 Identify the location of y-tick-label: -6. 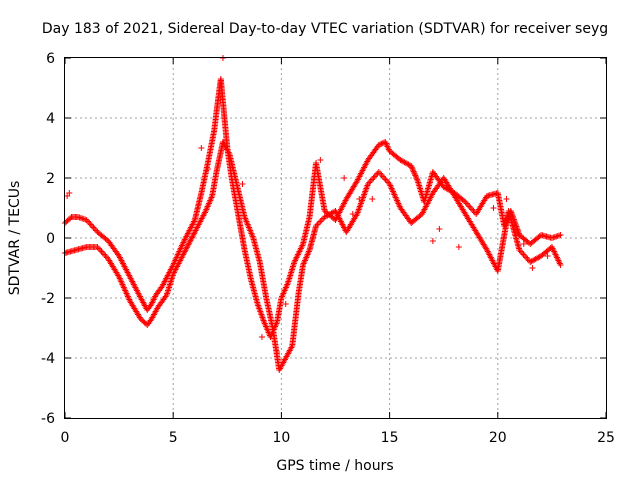
(48, 419).